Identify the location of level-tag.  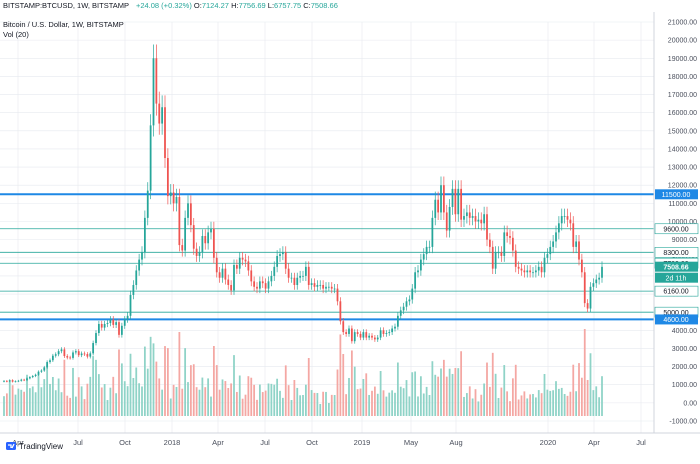
(676, 291).